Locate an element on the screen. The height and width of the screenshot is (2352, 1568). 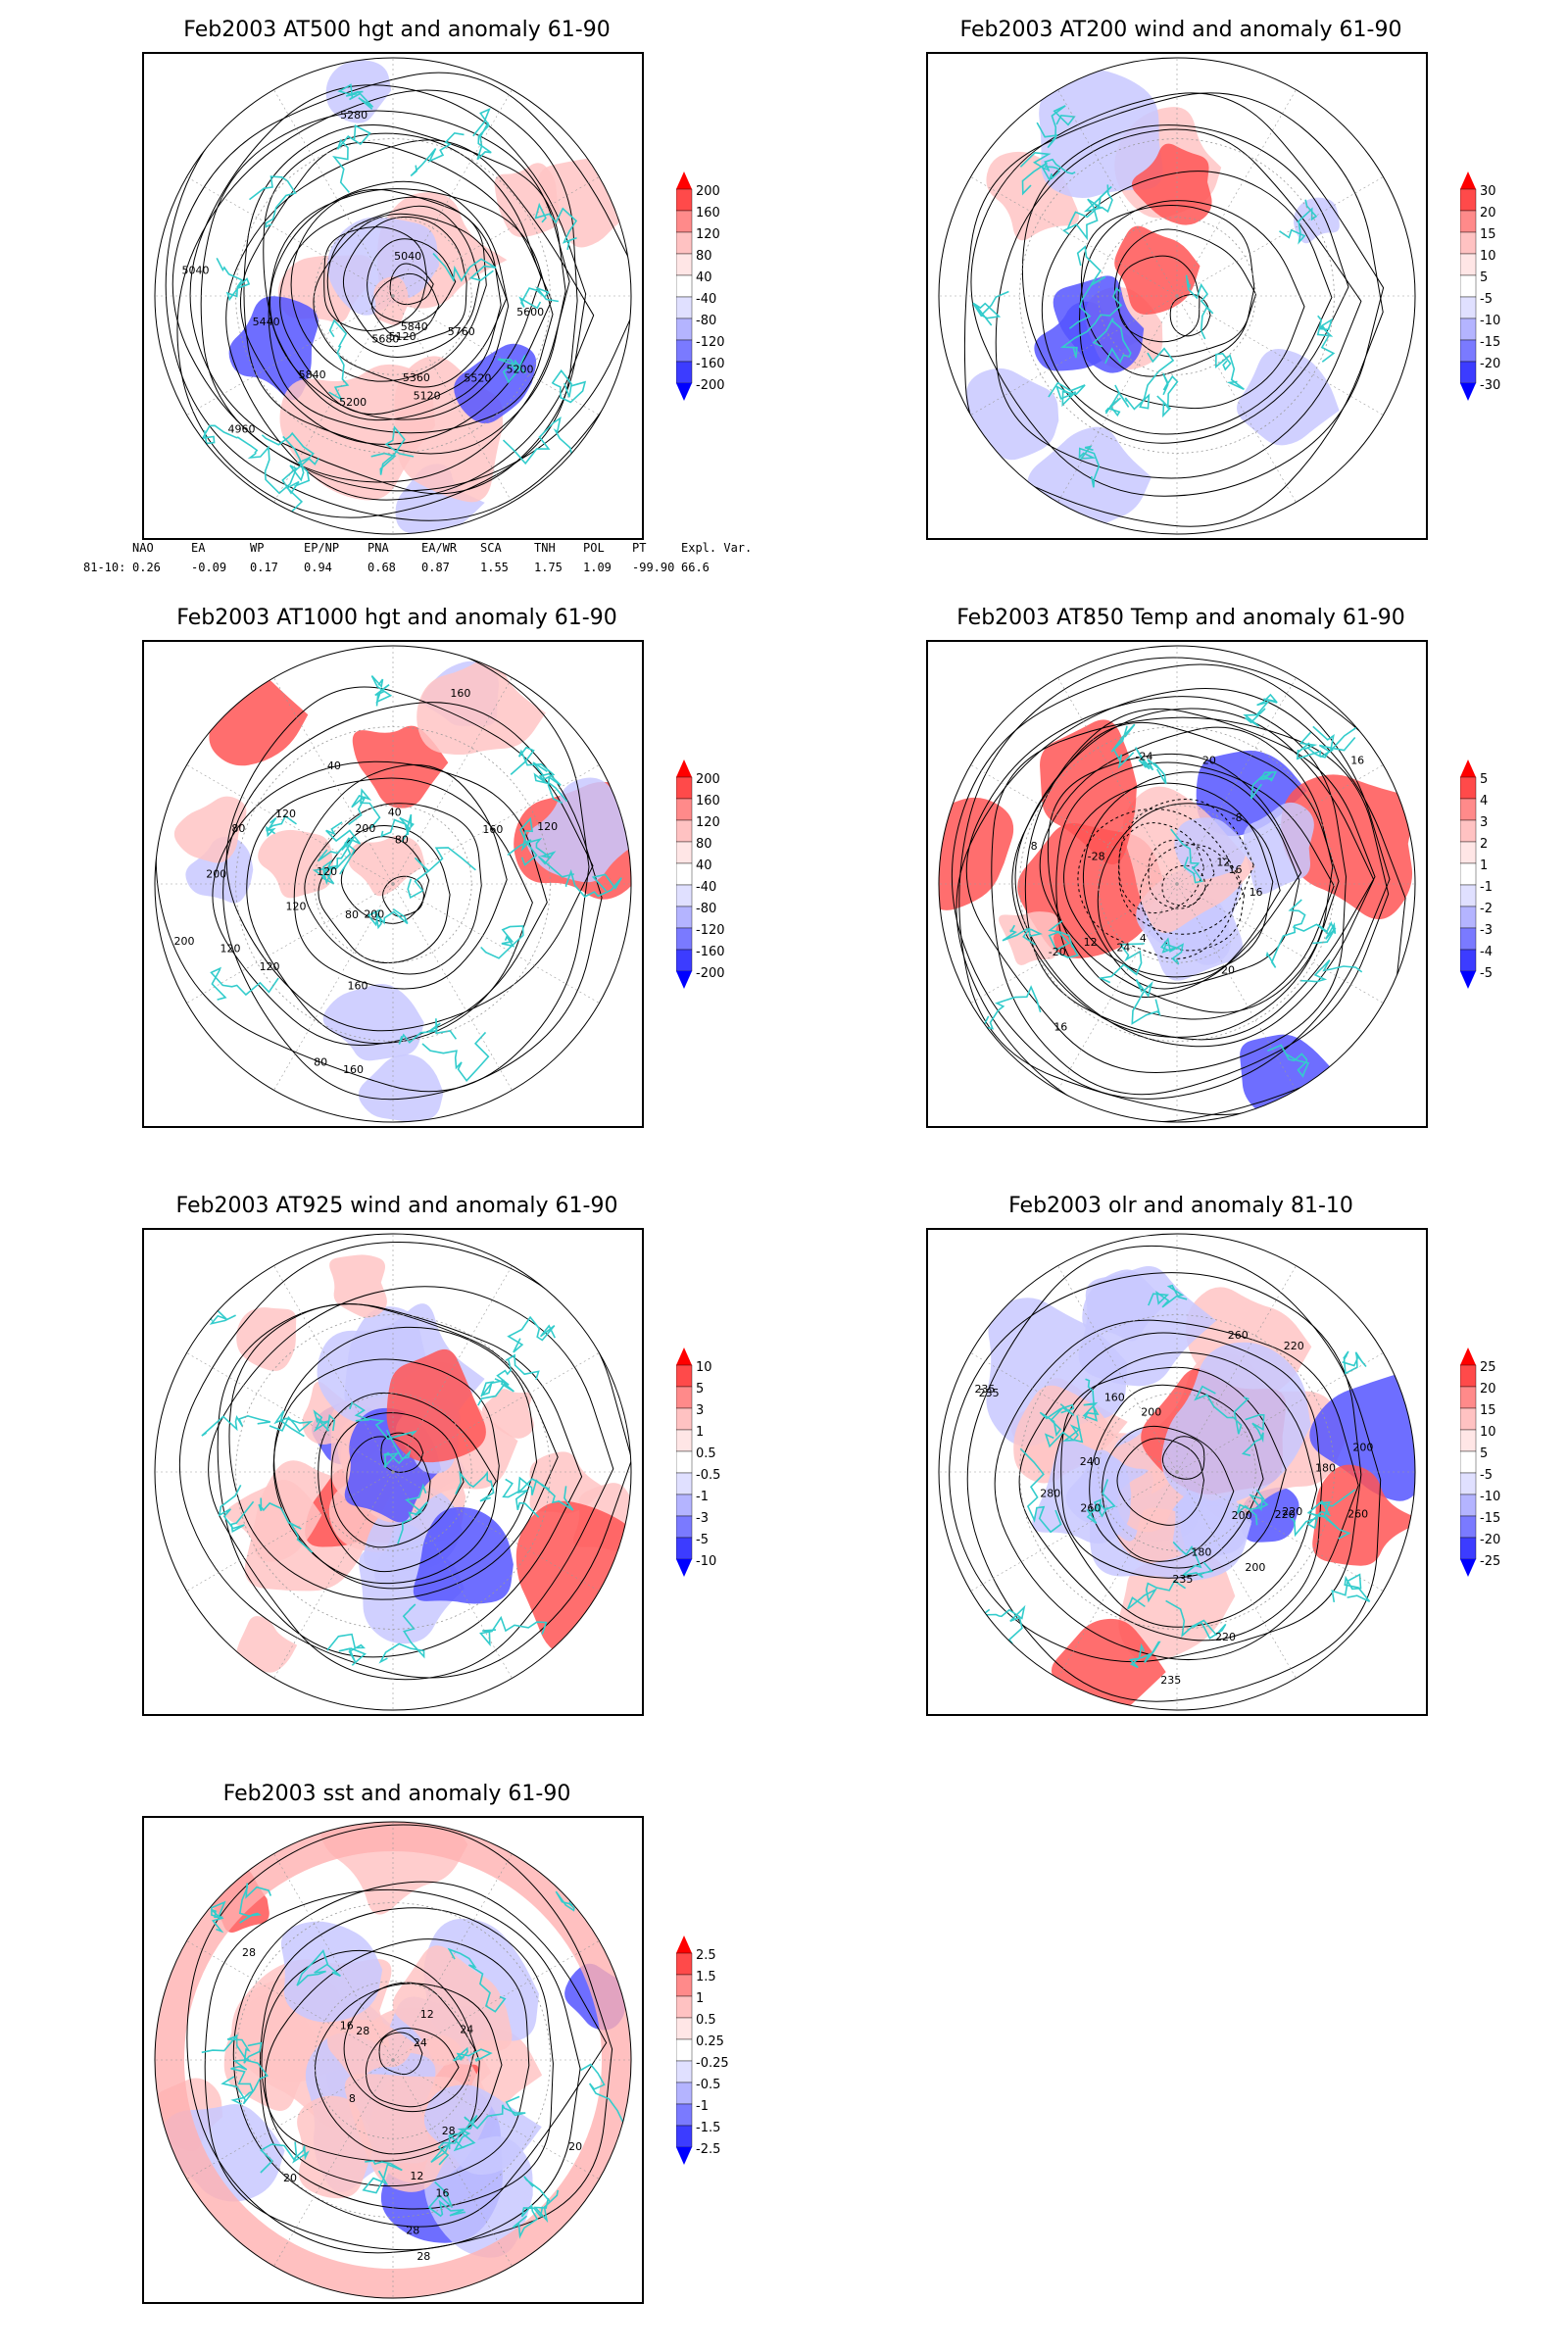
contour-label: 20 is located at coordinates (290, 2178).